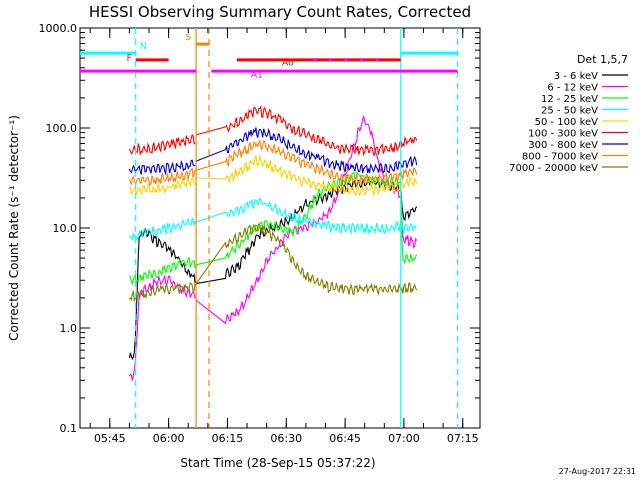 This screenshot has width=640, height=480. Describe the element at coordinates (65, 228) in the screenshot. I see `y-tick-label-3: 10.0` at that location.